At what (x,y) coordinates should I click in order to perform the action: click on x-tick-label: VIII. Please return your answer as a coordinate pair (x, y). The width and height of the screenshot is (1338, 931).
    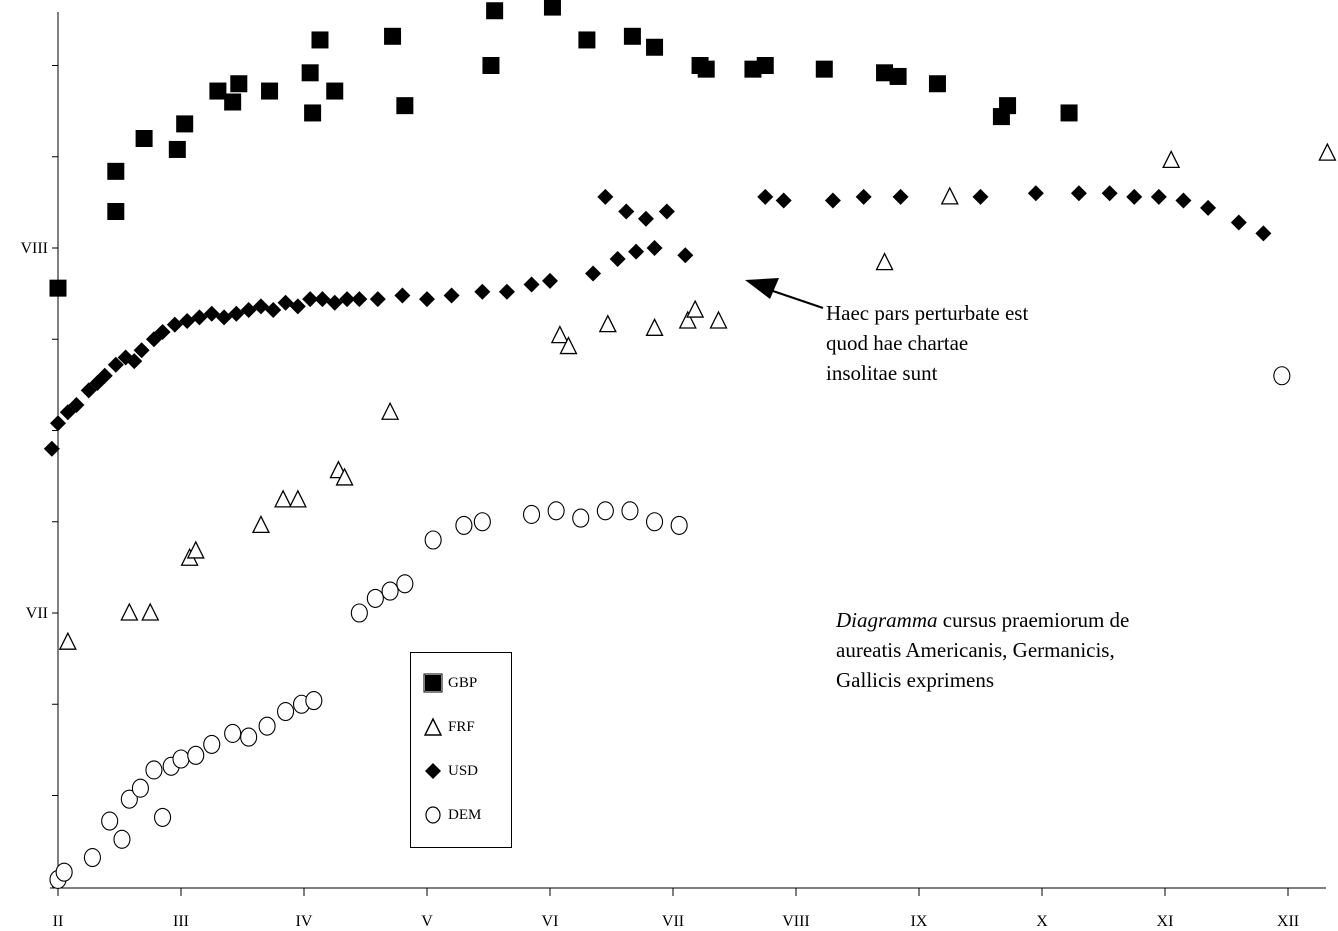
    Looking at the image, I should click on (796, 921).